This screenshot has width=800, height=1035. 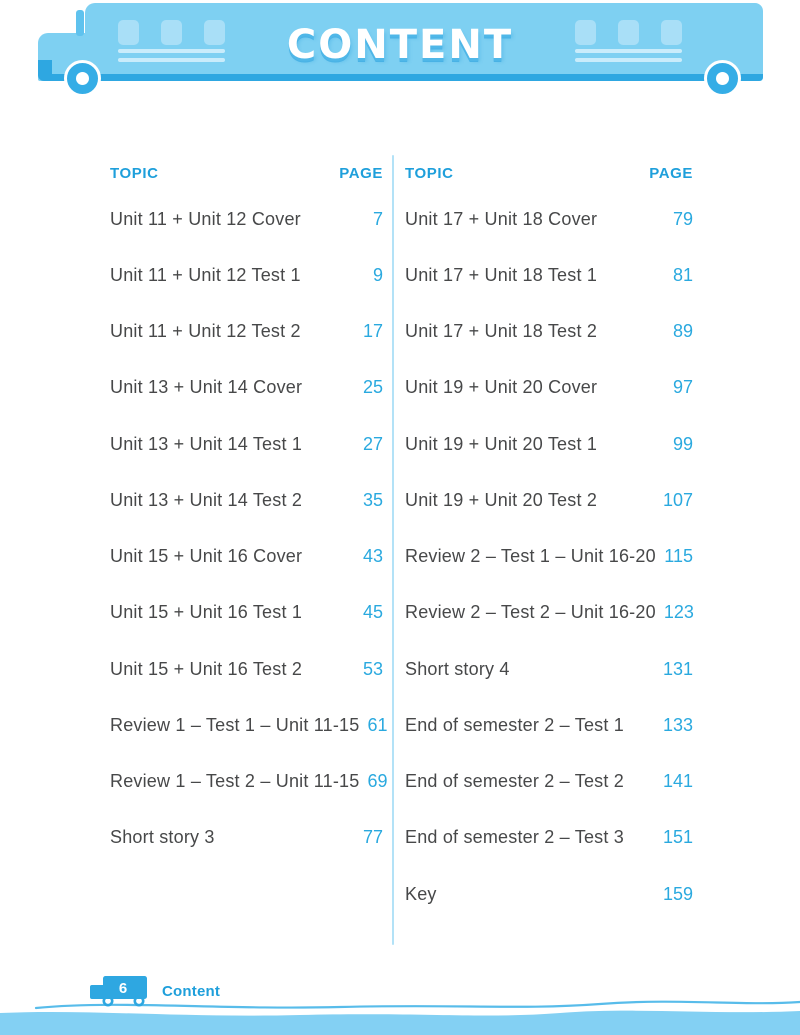 I want to click on toc-entry: Unit 17 + Unit 18 Cover 79, so click(x=549, y=219).